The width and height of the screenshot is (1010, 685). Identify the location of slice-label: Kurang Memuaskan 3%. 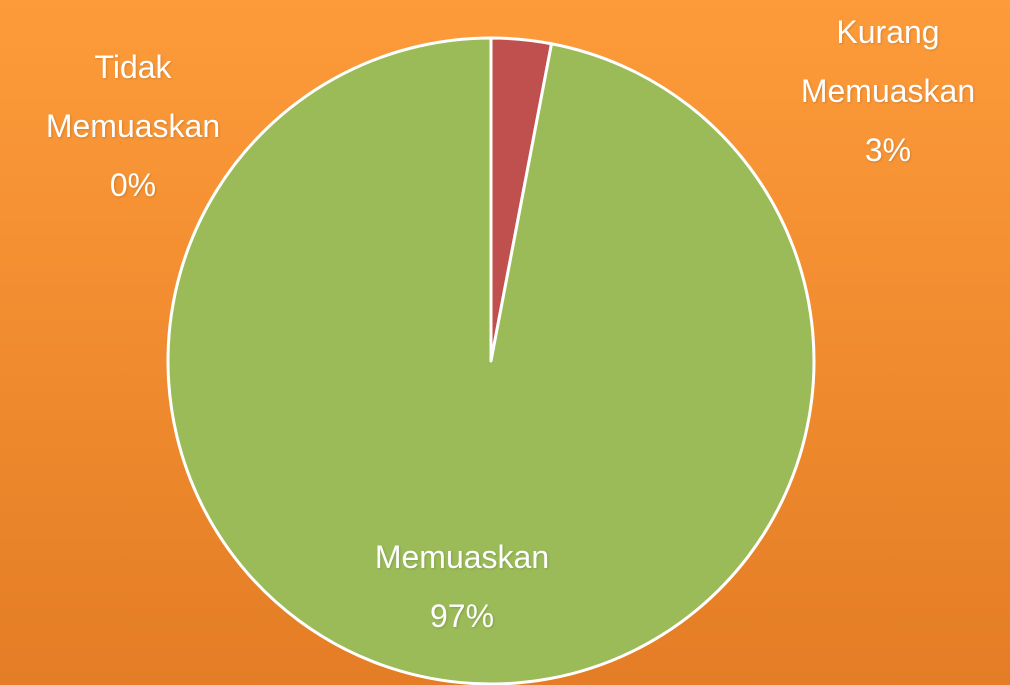
(886, 91).